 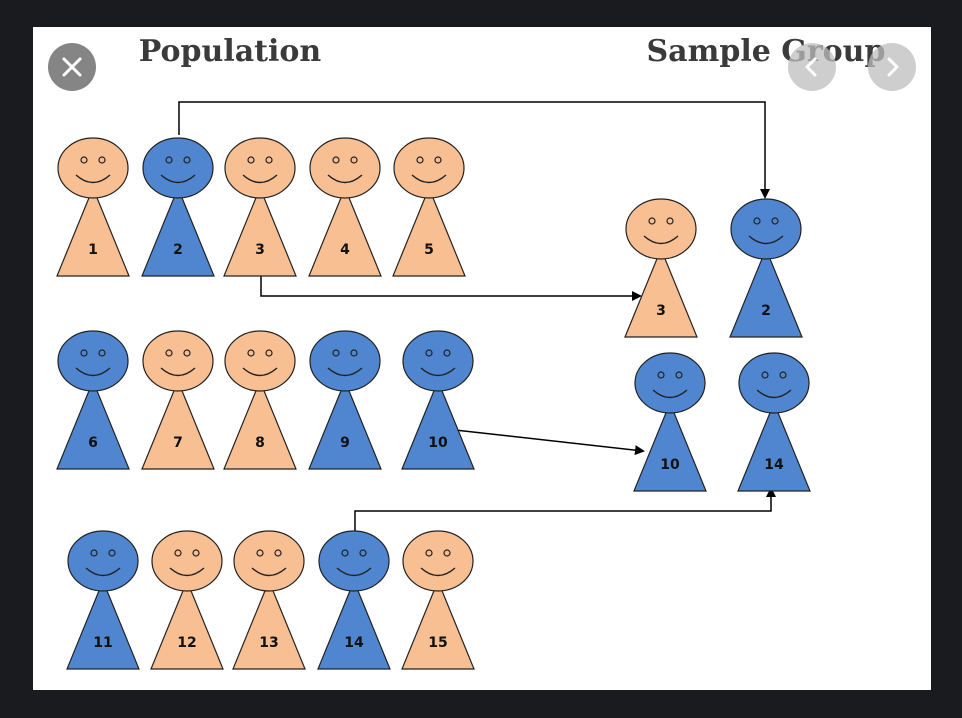 I want to click on arrow-14-to-sample, so click(x=565, y=510).